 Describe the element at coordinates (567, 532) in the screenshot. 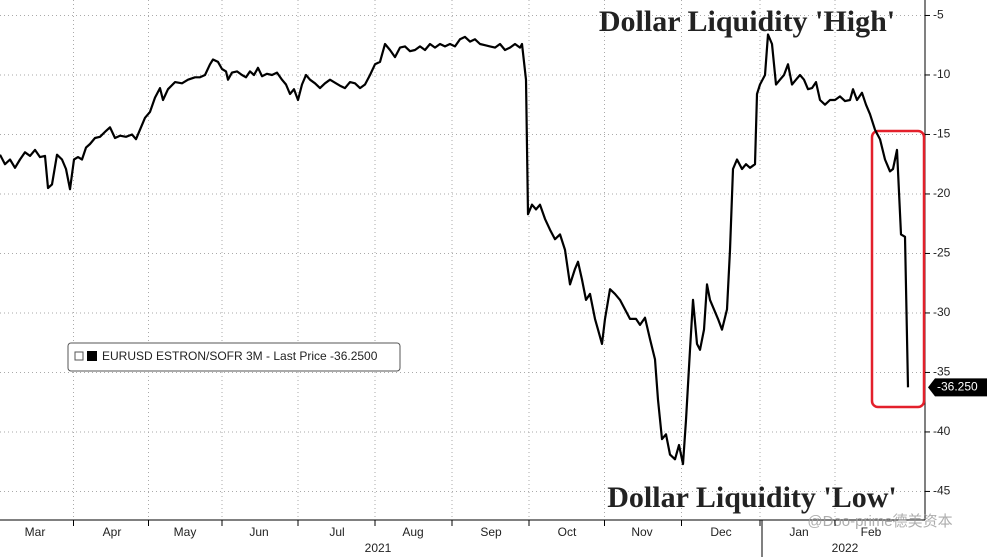

I see `x-tick-label: Oct` at that location.